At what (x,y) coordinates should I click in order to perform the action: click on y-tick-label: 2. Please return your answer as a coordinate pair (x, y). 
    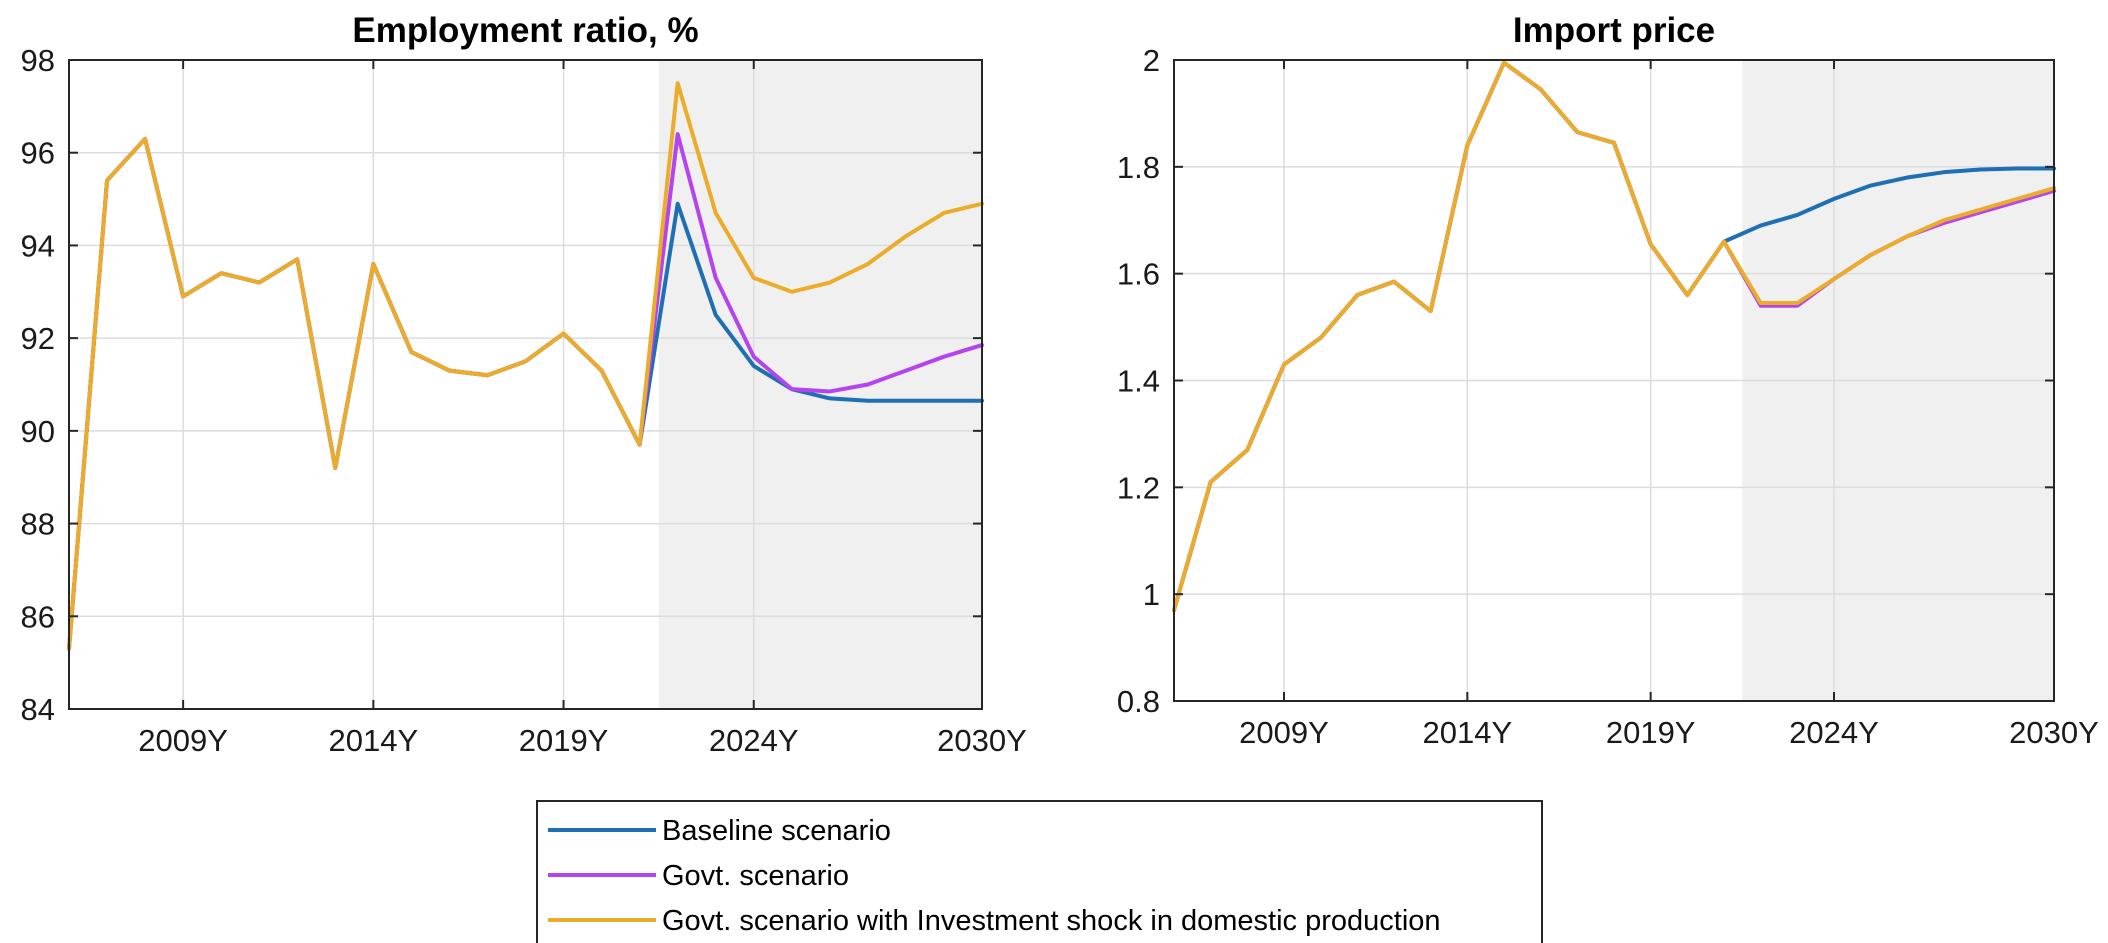
    Looking at the image, I should click on (1151, 60).